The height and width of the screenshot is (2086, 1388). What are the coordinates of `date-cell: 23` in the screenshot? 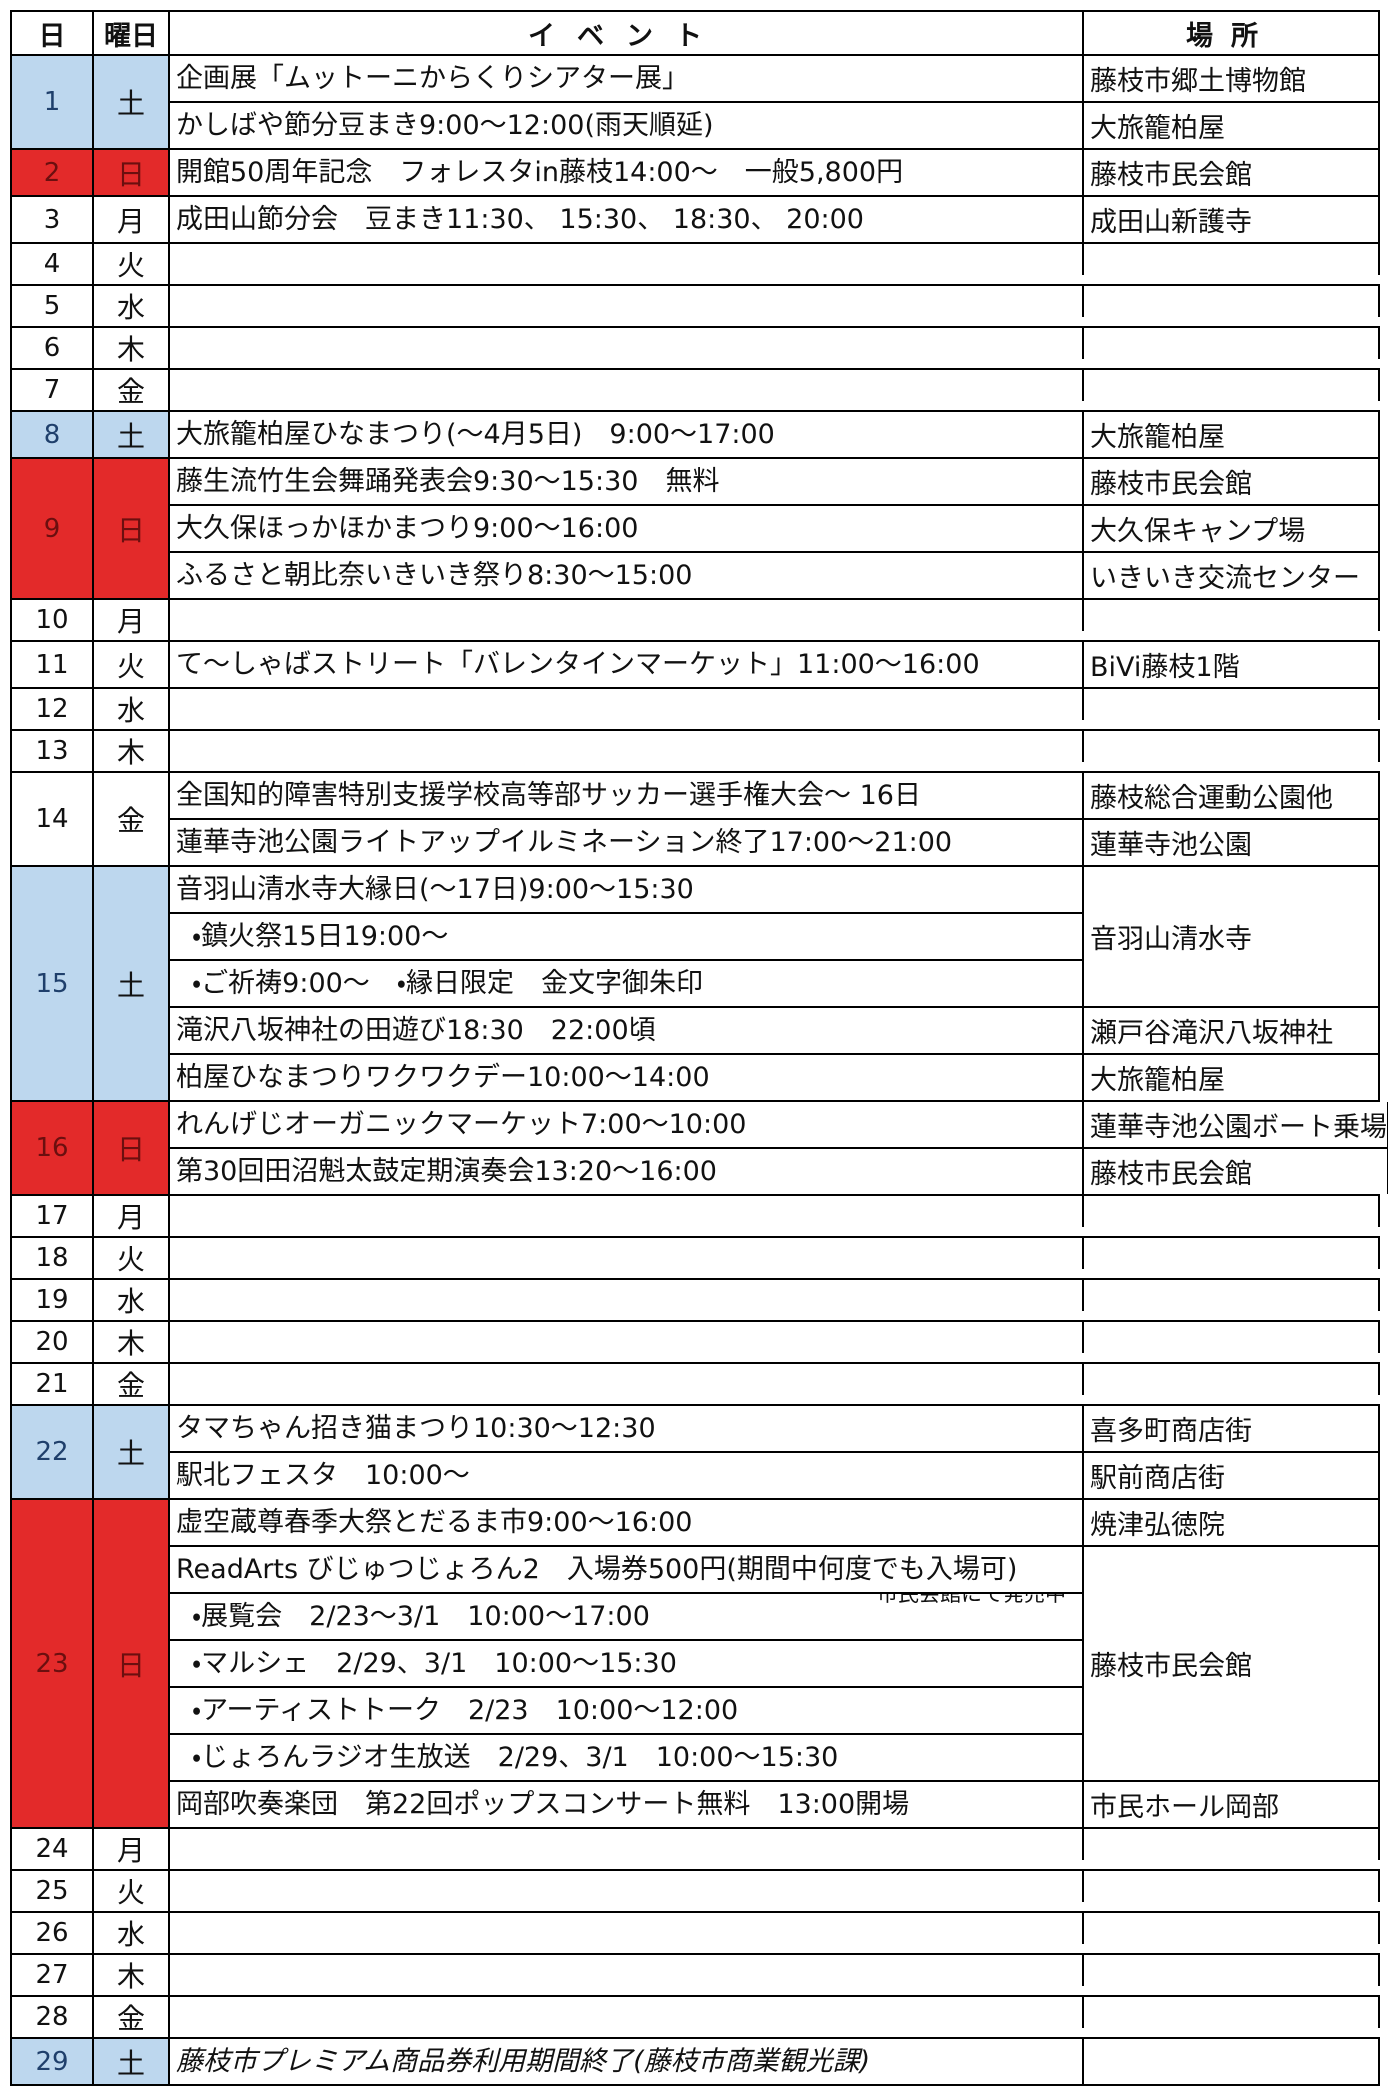 It's located at (53, 1663).